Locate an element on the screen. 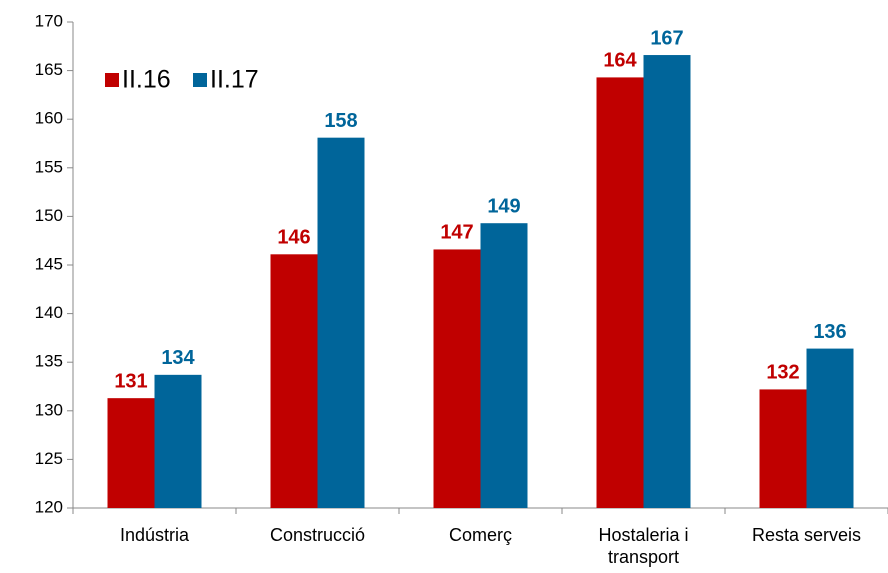 The height and width of the screenshot is (573, 888). data-label: 149 is located at coordinates (503, 206).